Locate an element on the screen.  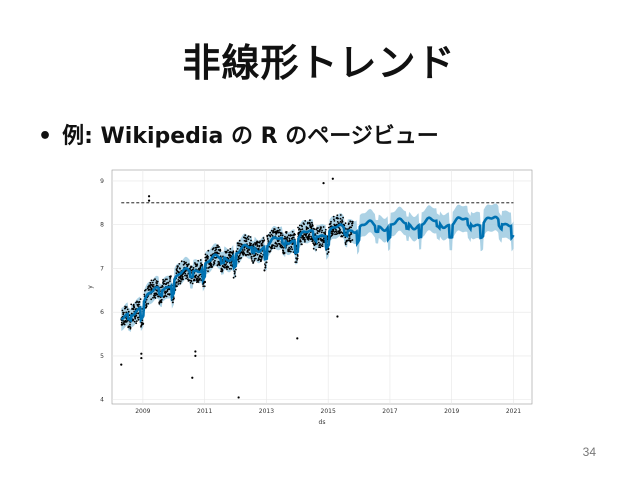
bullet-text: 例: Wikipedia の R のページビュー is located at coordinates (250, 136).